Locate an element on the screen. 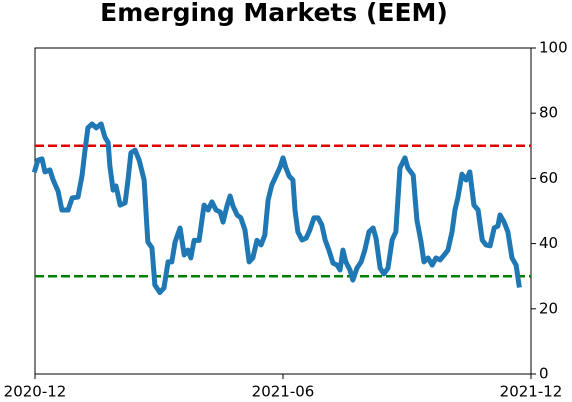 The image size is (572, 402). chart-title: Emerging Markets (EEM) is located at coordinates (274, 13).